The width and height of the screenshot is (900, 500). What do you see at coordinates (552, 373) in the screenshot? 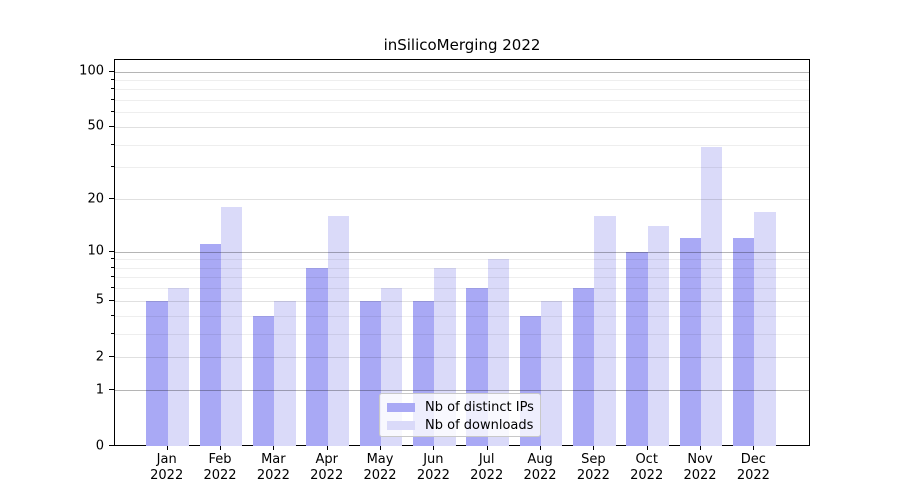
I see `bar-downloads-aug` at bounding box center [552, 373].